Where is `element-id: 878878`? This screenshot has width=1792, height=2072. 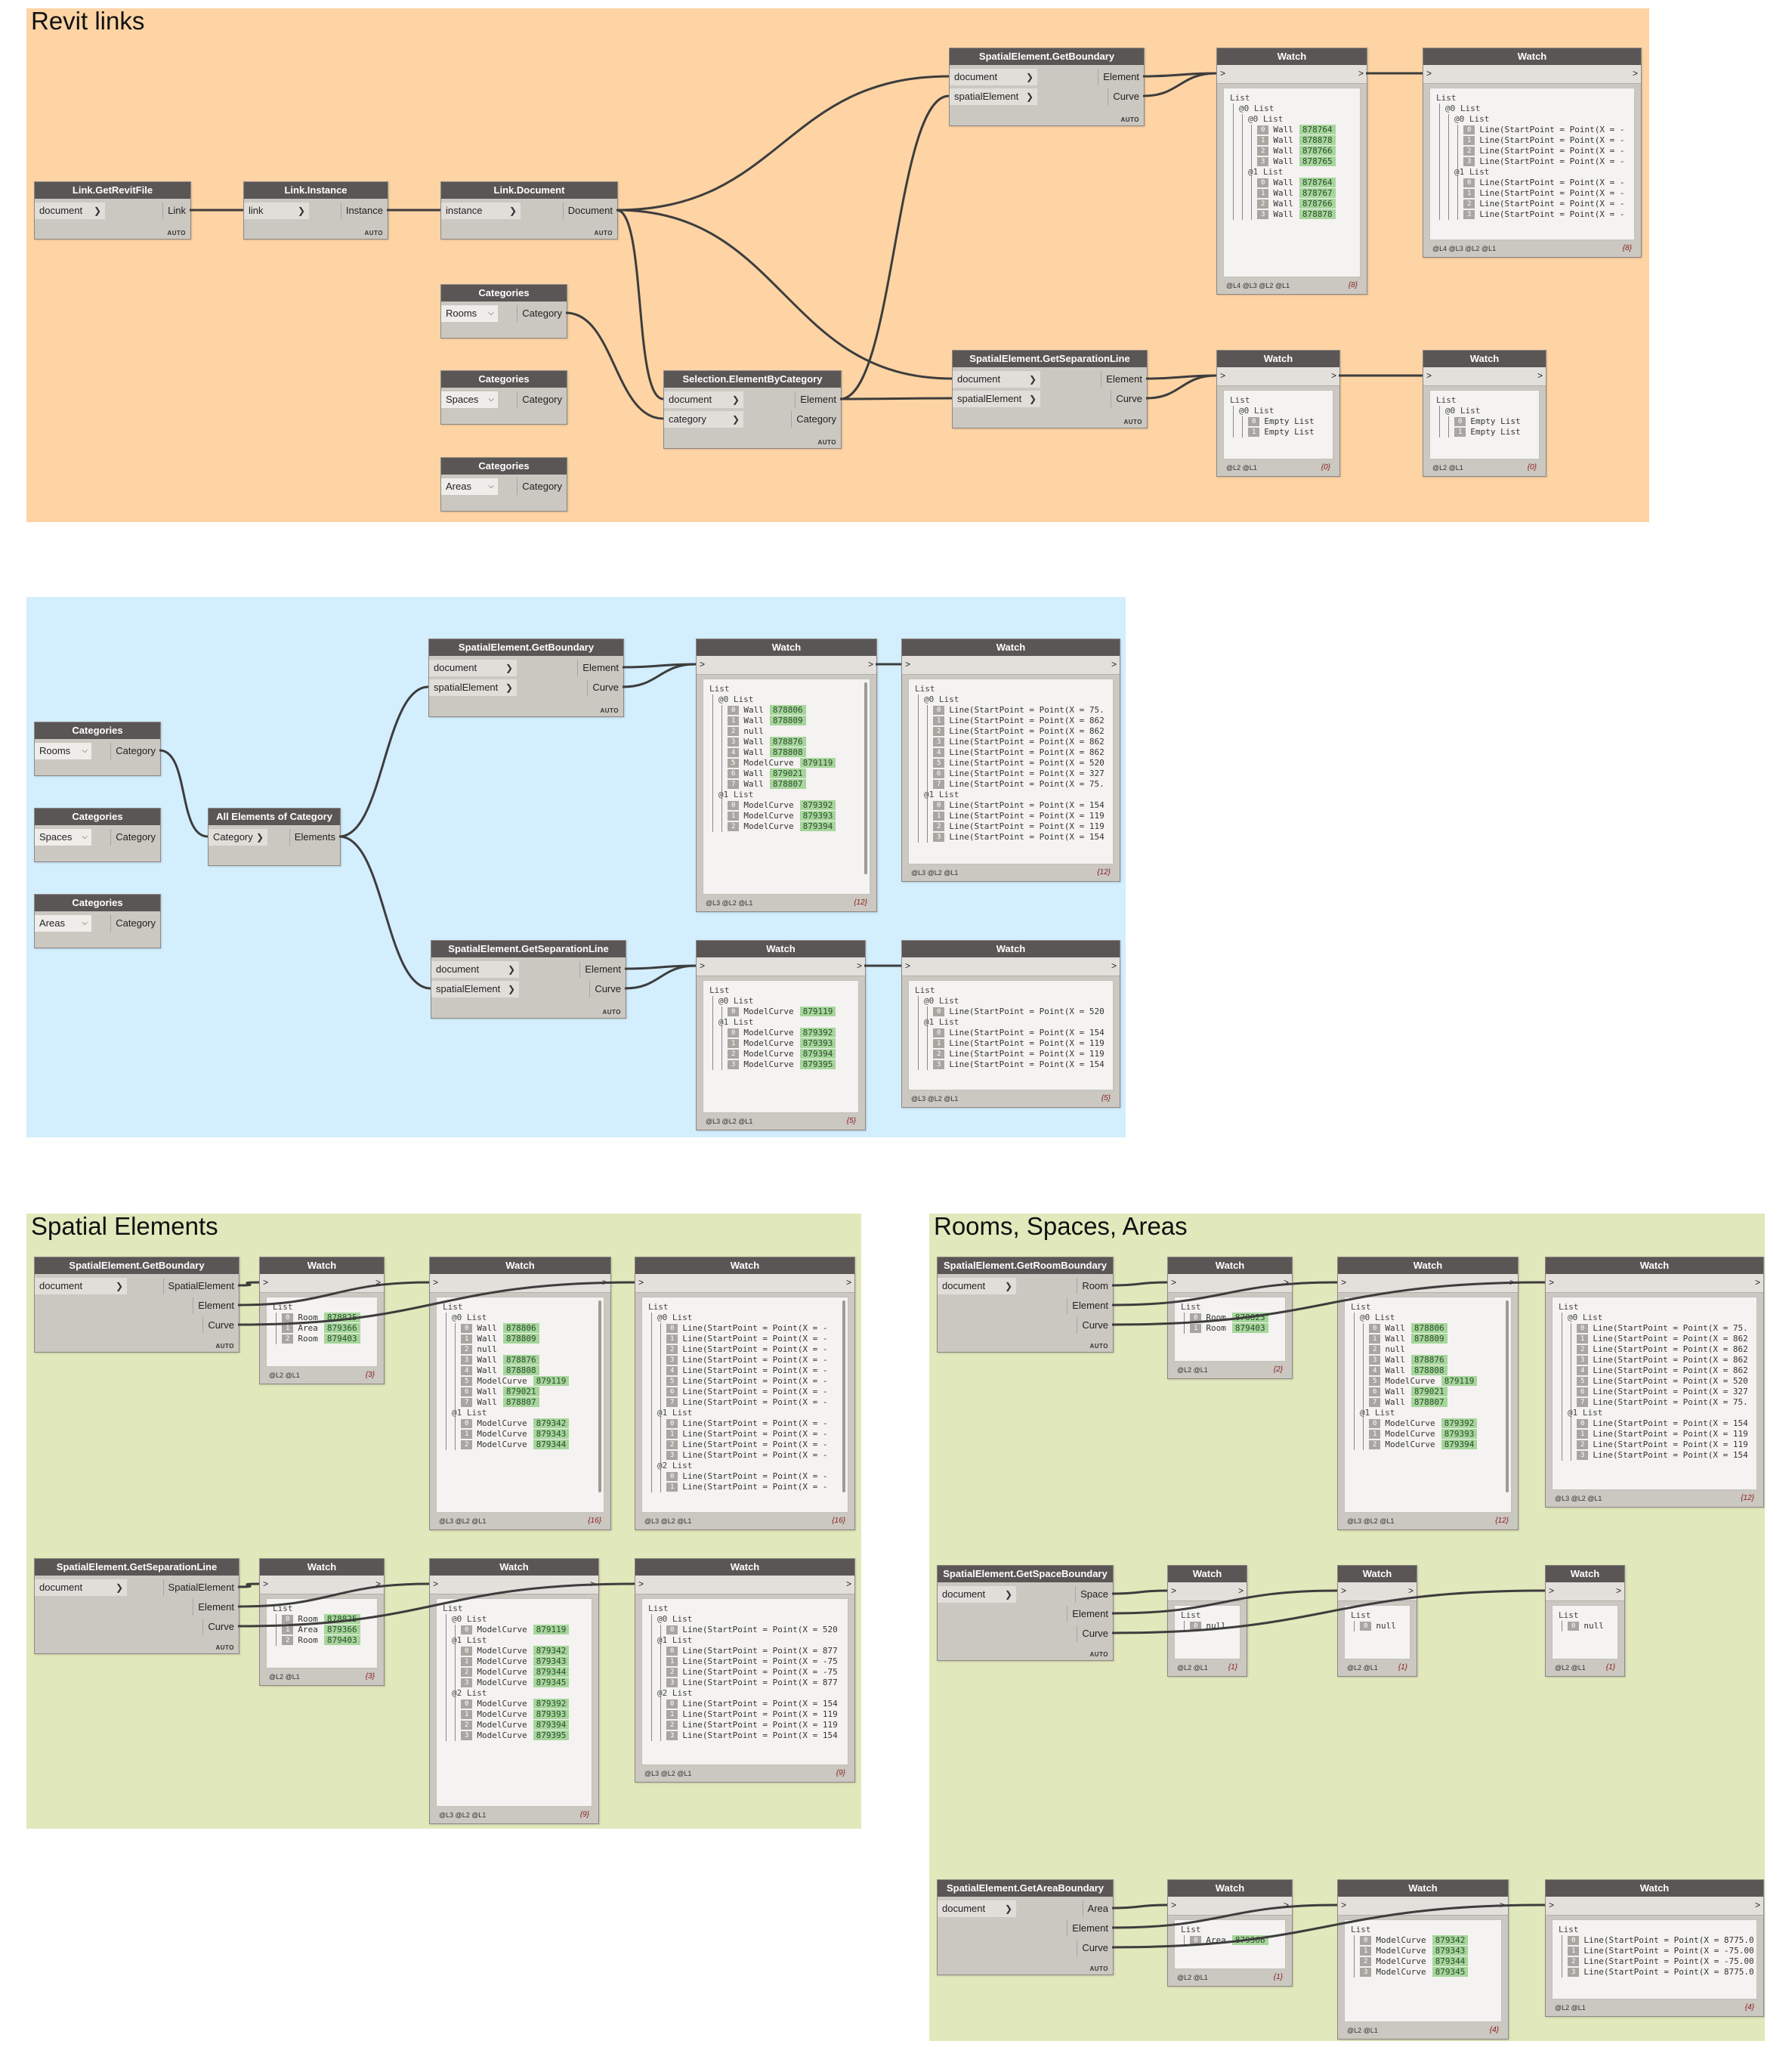 element-id: 878878 is located at coordinates (1317, 214).